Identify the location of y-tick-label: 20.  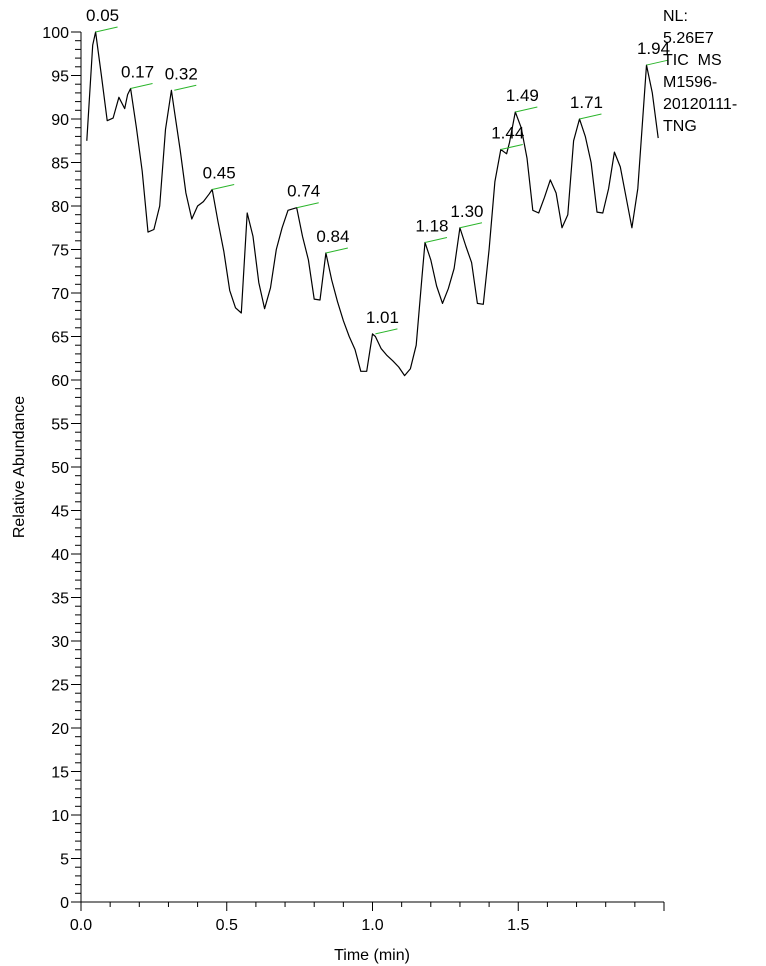
(60, 729).